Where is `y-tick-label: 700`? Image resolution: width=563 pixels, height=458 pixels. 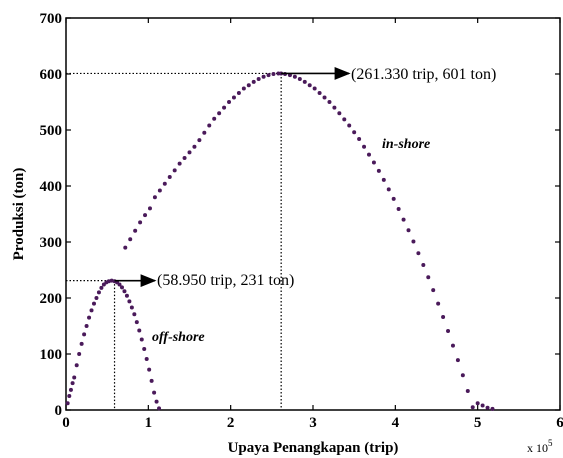
y-tick-label: 700 is located at coordinates (51, 19).